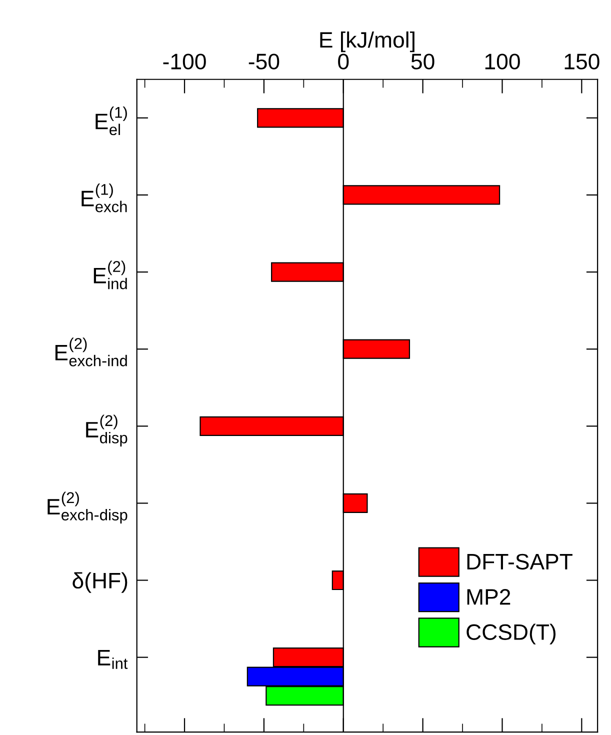  I want to click on y-tick-label: δ(HF), so click(100, 582).